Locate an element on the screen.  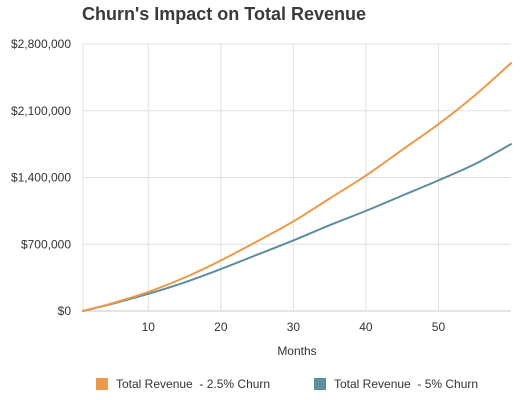
legend-item-2-5-churn: Total Revenue - 2.5% Churn is located at coordinates (183, 384).